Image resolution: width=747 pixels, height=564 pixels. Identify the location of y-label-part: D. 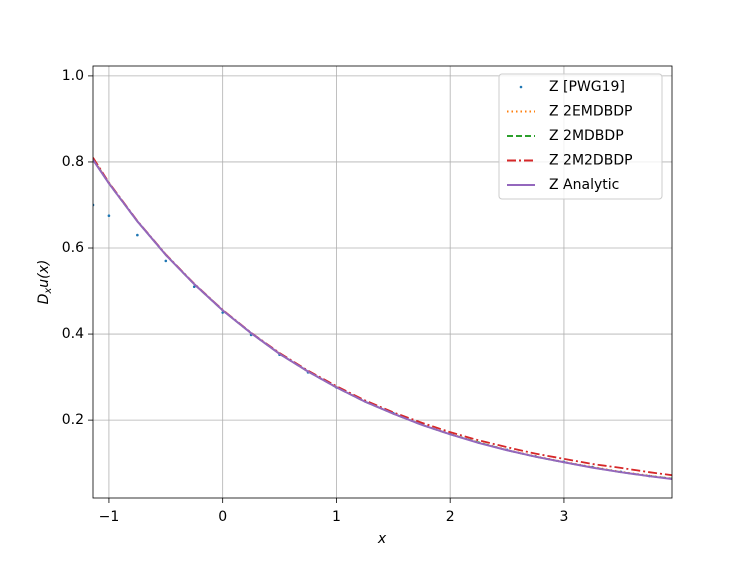
(44, 298).